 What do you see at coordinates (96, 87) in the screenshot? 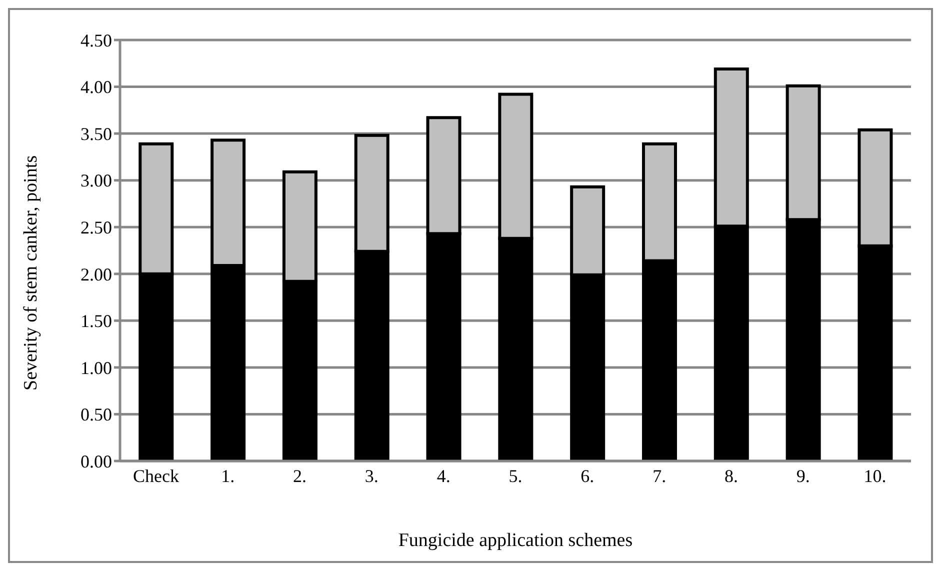
I see `y-tick-label: 4.00` at bounding box center [96, 87].